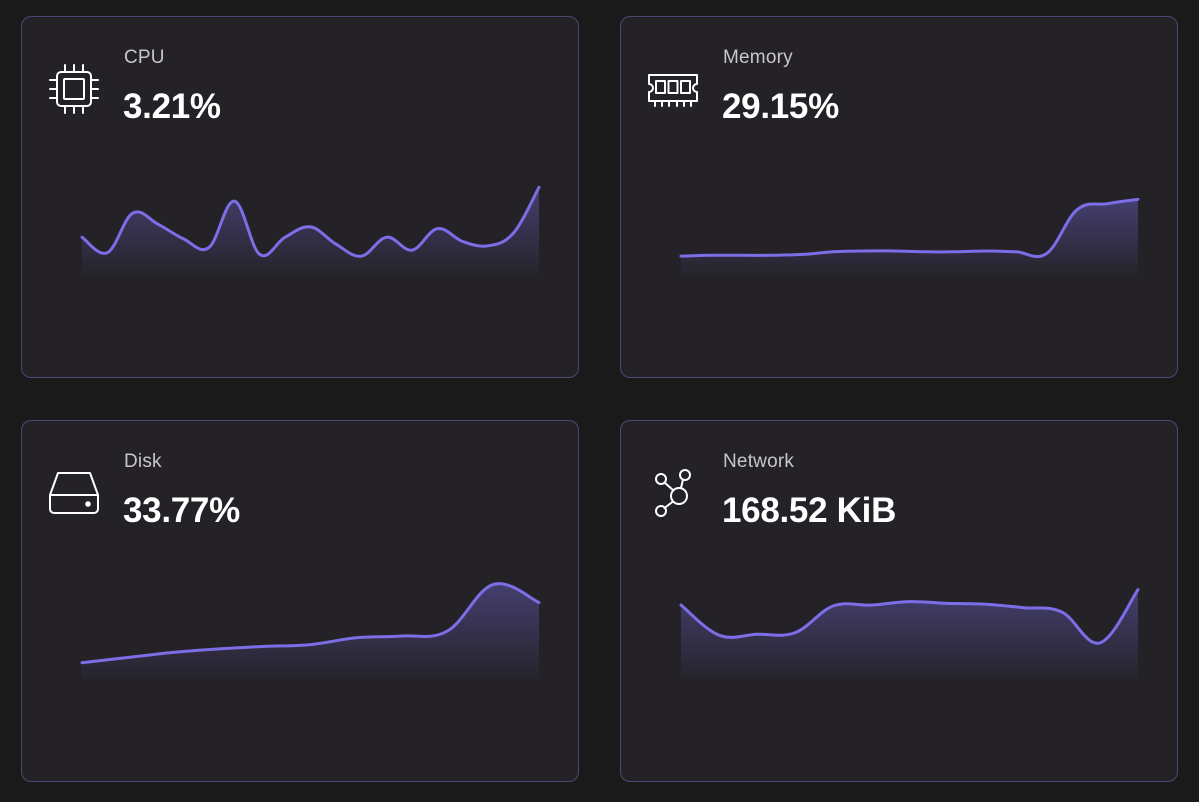  What do you see at coordinates (172, 106) in the screenshot?
I see `card-value: 3.21%` at bounding box center [172, 106].